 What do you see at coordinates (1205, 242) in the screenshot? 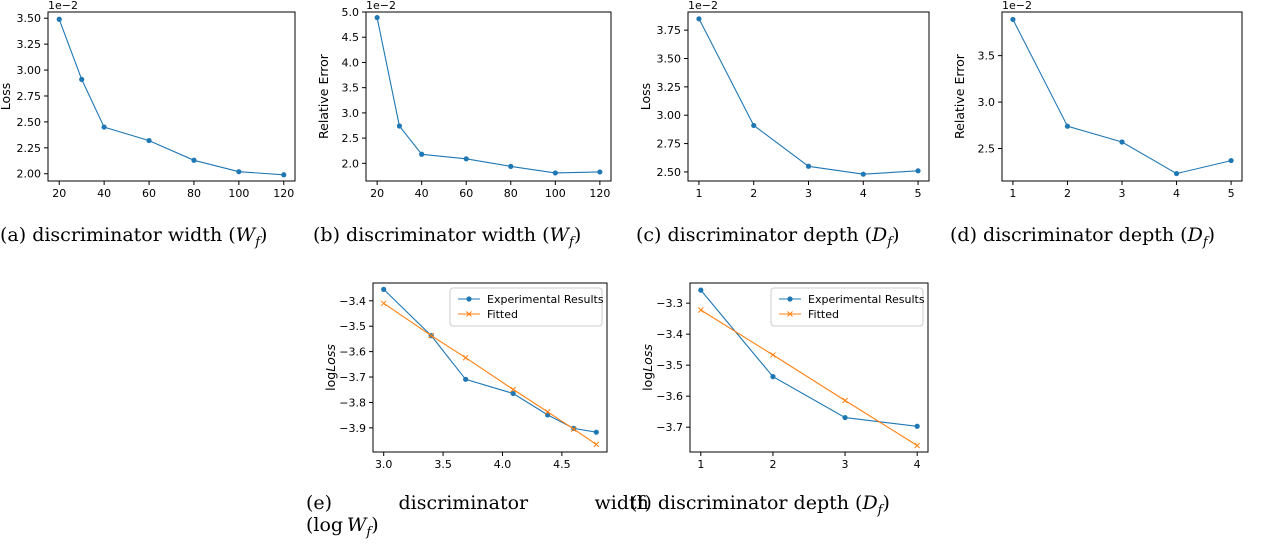
I see `caption-d-sub: f` at bounding box center [1205, 242].